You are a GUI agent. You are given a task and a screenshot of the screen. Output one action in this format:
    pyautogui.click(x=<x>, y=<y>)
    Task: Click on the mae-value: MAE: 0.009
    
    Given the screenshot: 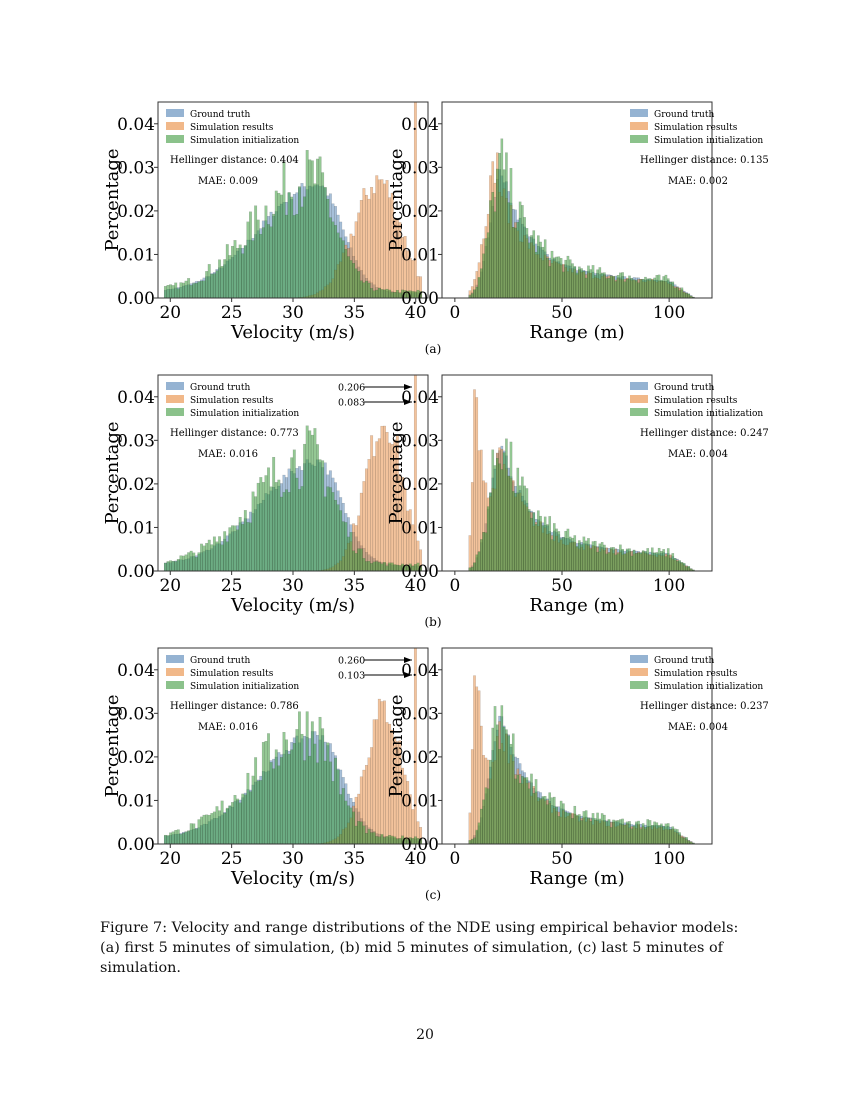 What is the action you would take?
    pyautogui.click(x=228, y=181)
    